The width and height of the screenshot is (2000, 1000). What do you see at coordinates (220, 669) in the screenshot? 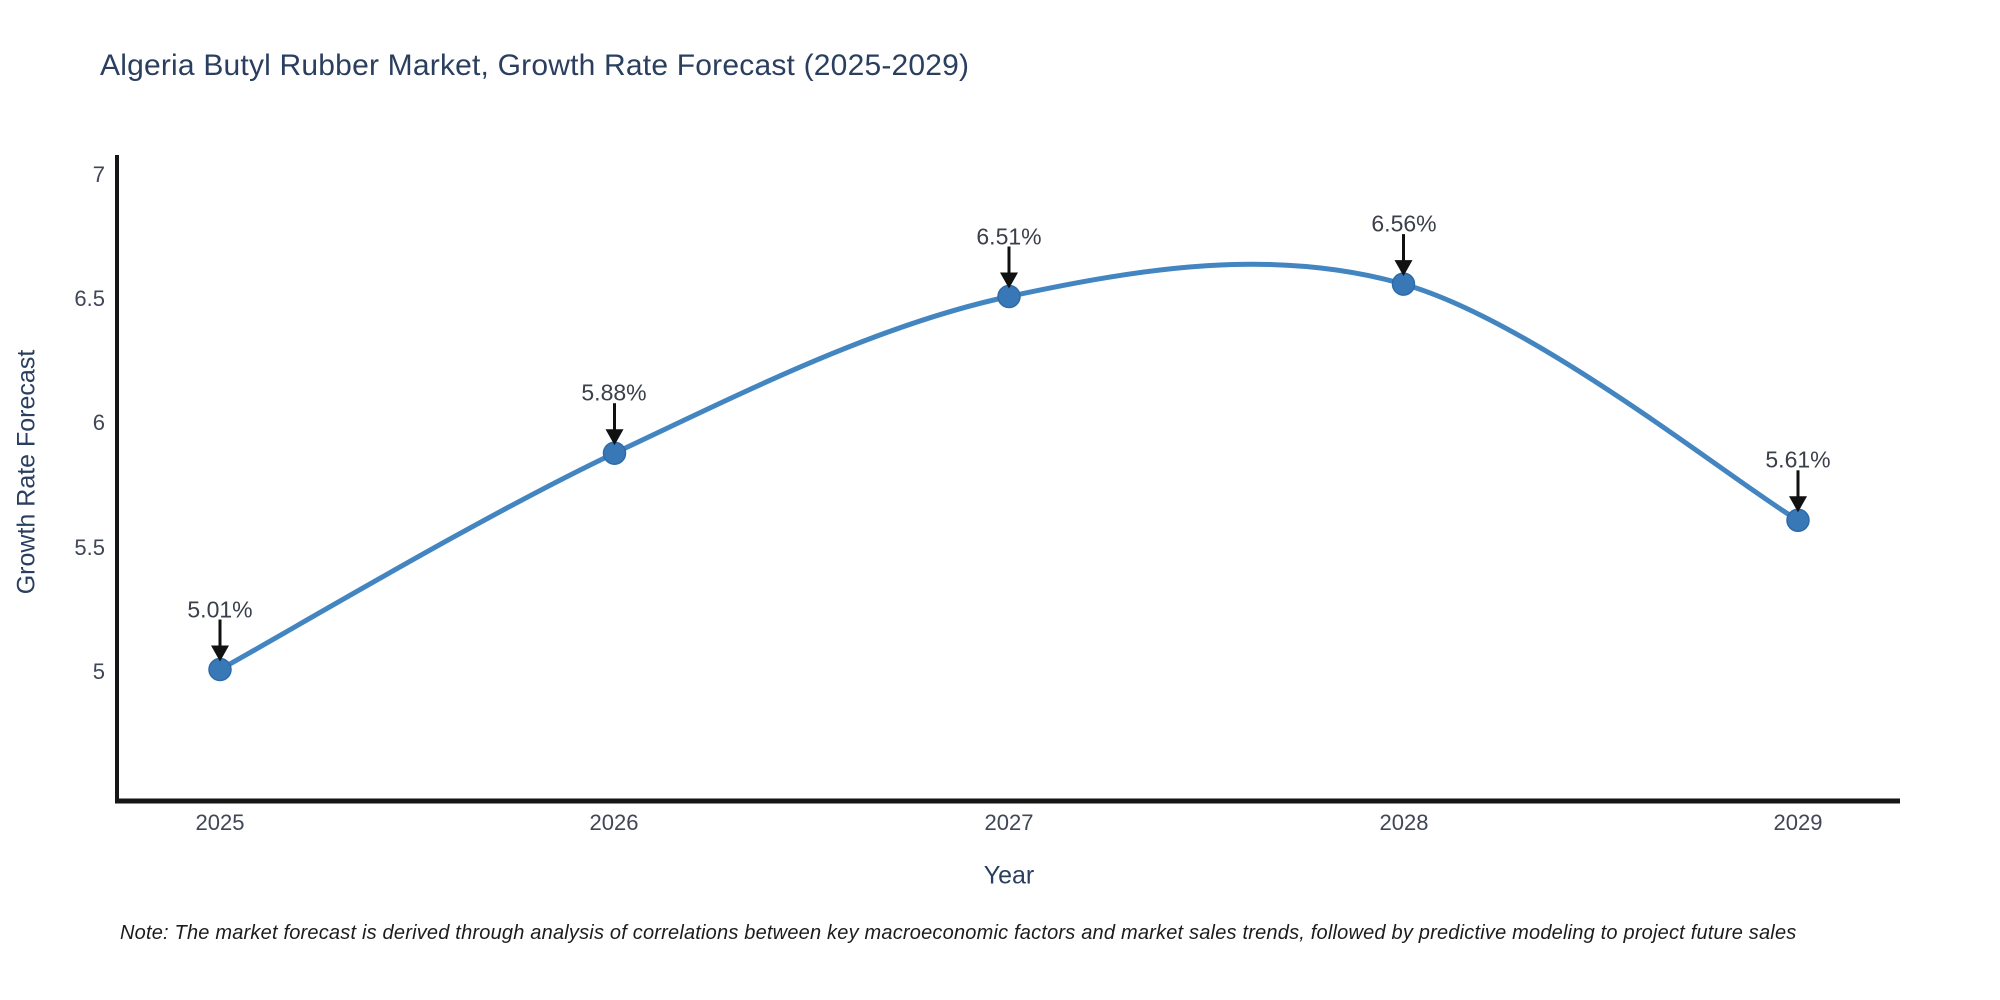
I see `data-point-2025` at bounding box center [220, 669].